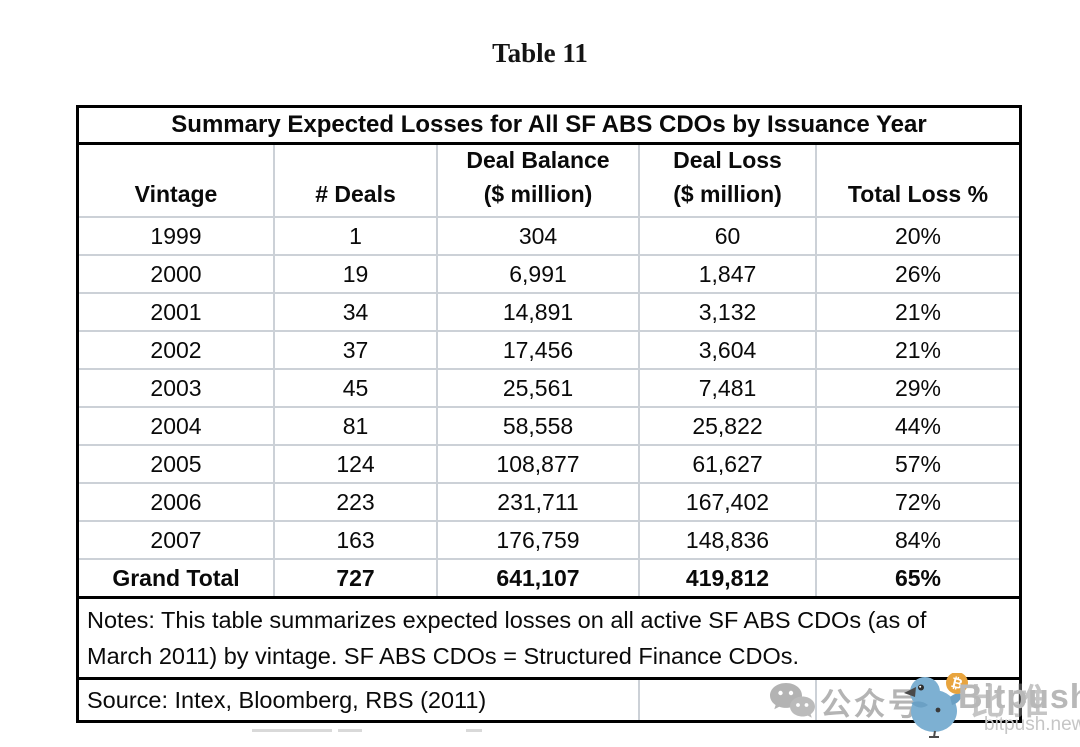  Describe the element at coordinates (354, 464) in the screenshot. I see `deals-cell: 124` at that location.